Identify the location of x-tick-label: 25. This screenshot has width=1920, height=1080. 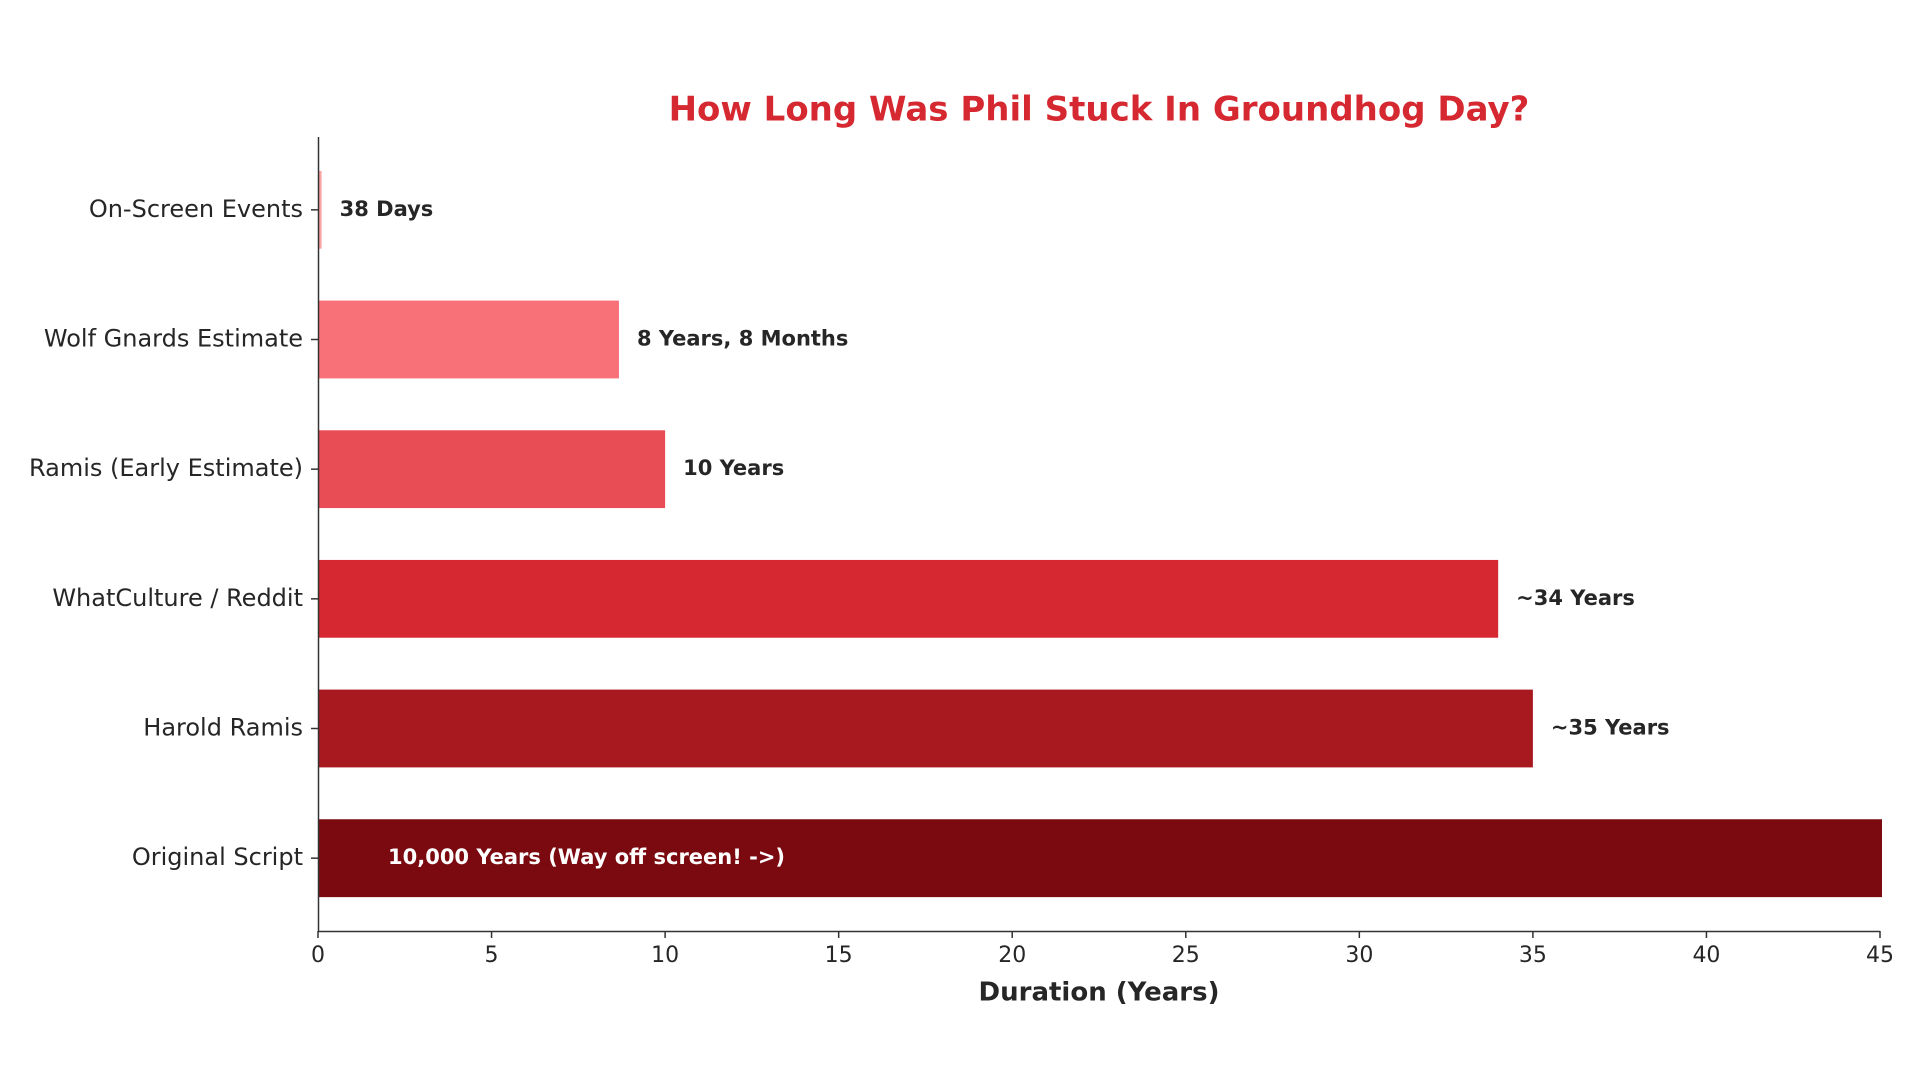
(1186, 955).